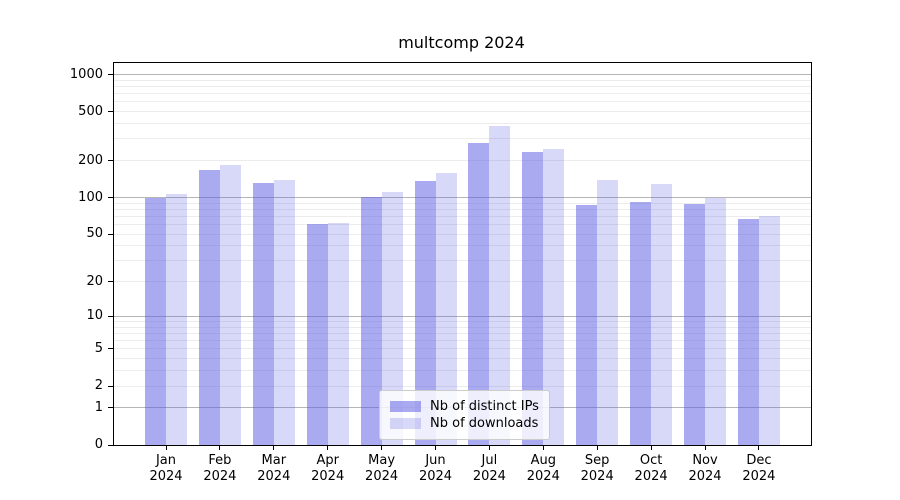 This screenshot has height=500, width=900. What do you see at coordinates (94, 316) in the screenshot?
I see `y-tick-label: 10` at bounding box center [94, 316].